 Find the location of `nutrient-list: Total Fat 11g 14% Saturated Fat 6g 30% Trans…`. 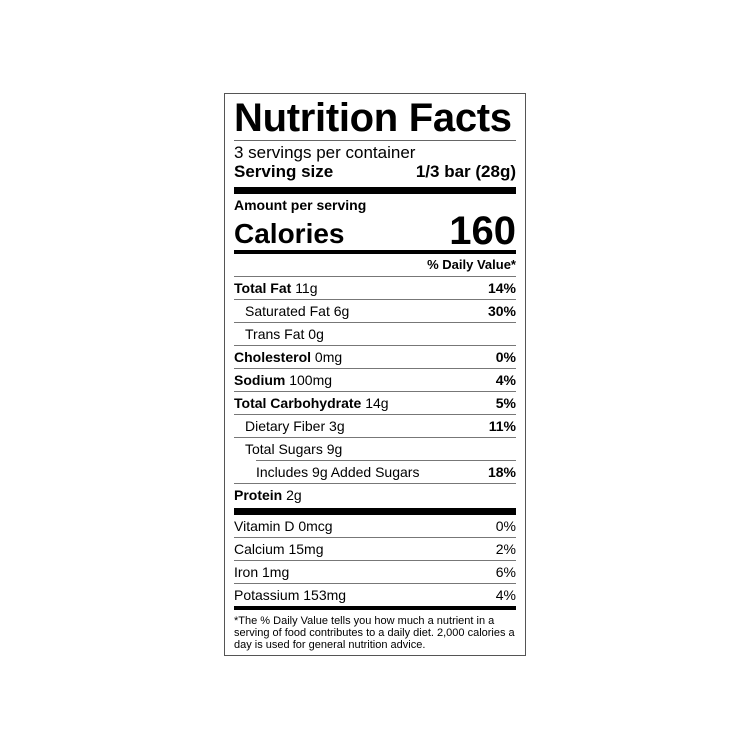

nutrient-list: Total Fat 11g 14% Saturated Fat 6g 30% Trans… is located at coordinates (375, 391).